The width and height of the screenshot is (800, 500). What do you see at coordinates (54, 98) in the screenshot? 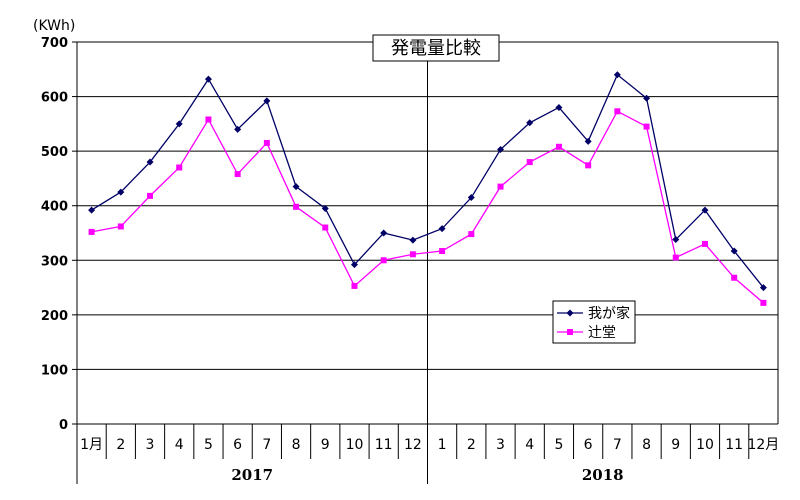
I see `y-tick-label-600: 600` at bounding box center [54, 98].